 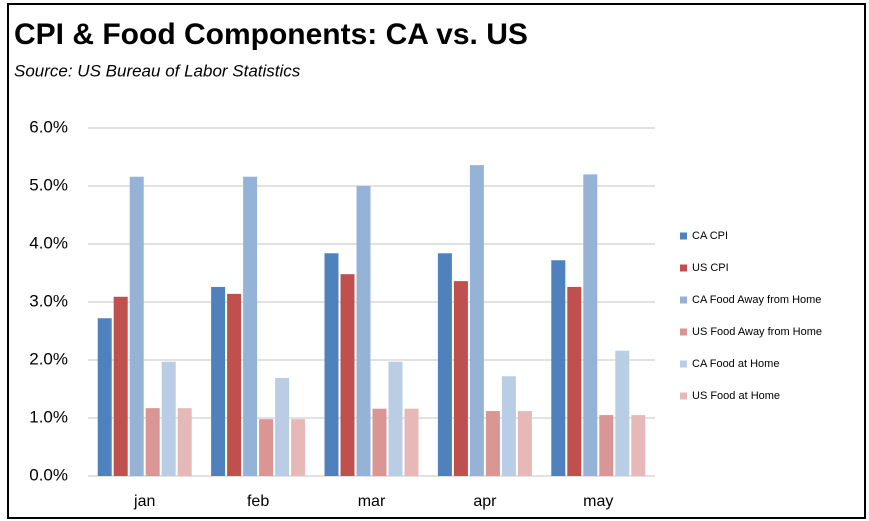 I want to click on y-tick-label: 2.0%, so click(x=48, y=358).